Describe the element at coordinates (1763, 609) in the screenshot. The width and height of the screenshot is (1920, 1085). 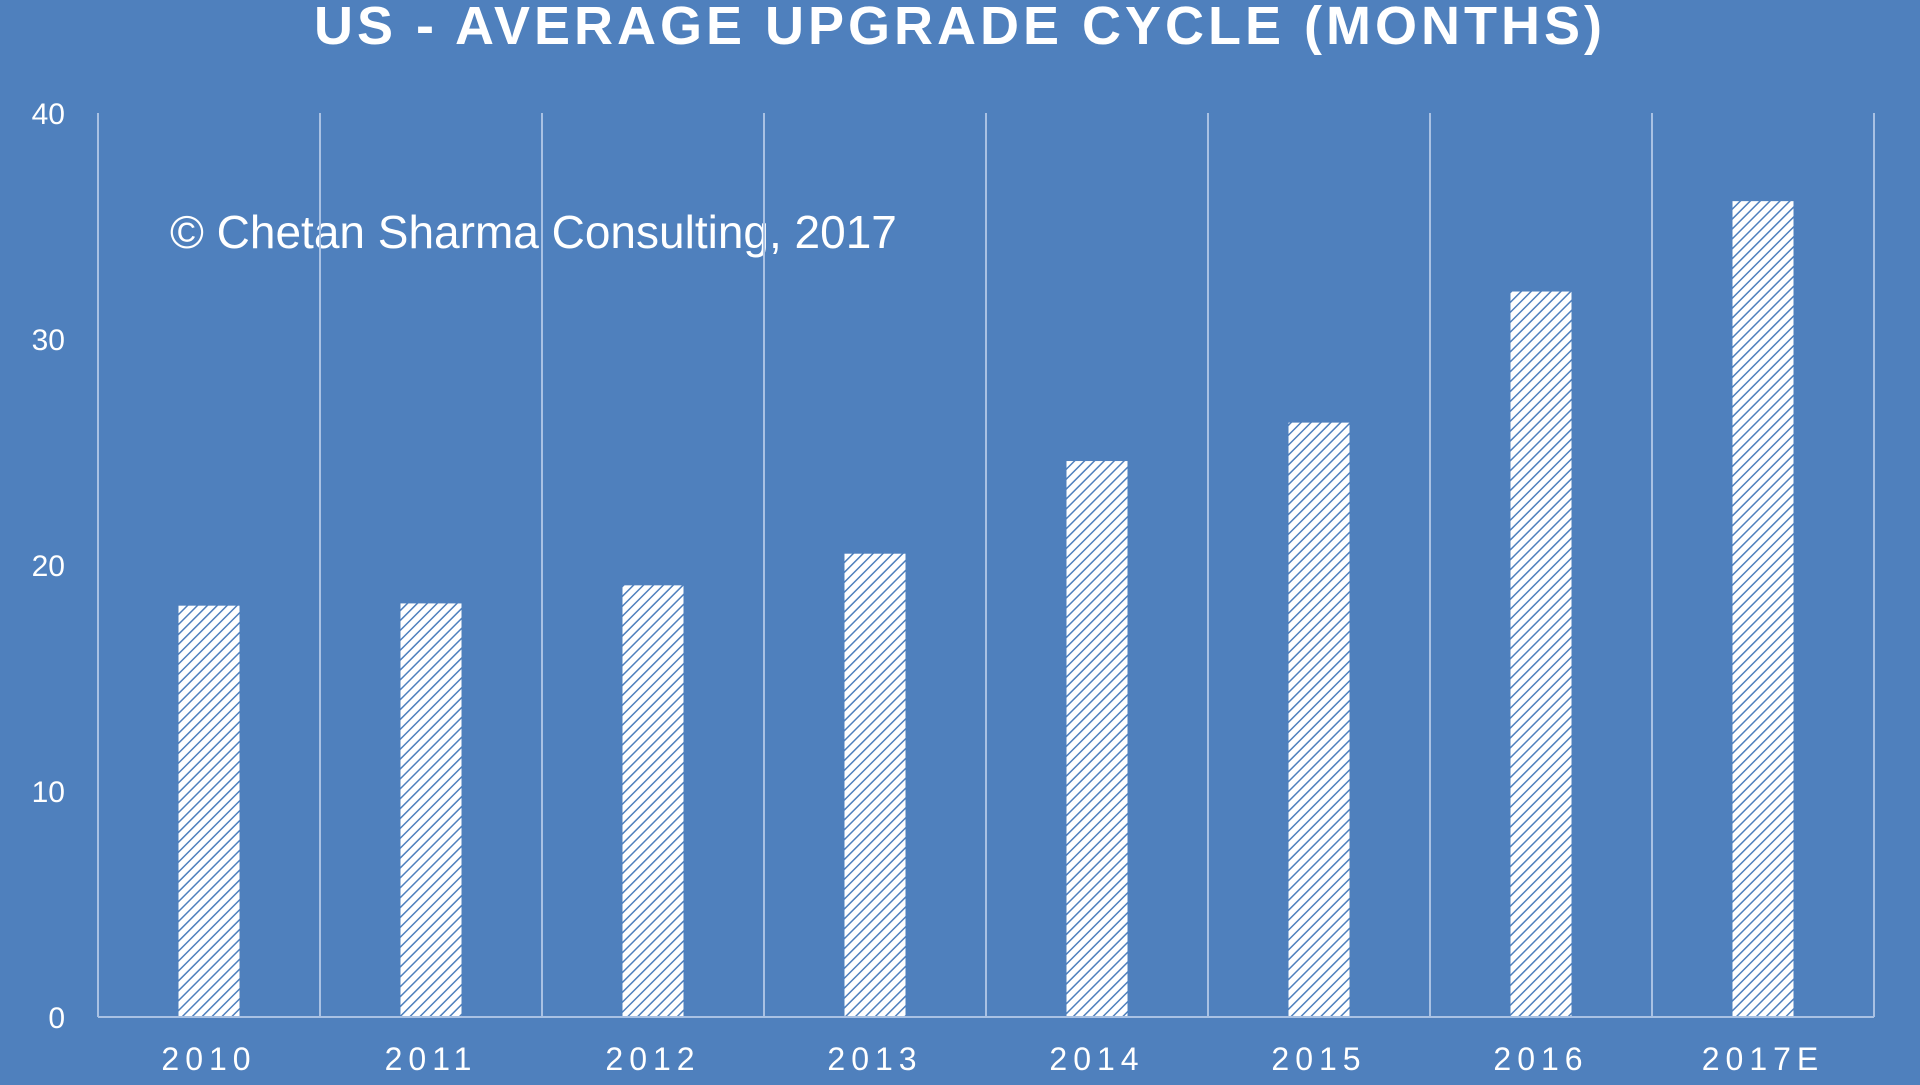
I see `bar-2017E` at that location.